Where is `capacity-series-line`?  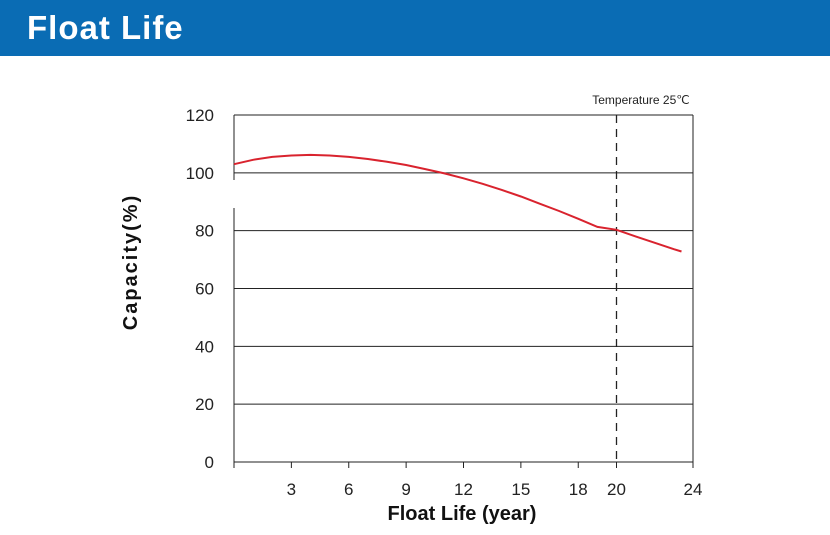
capacity-series-line is located at coordinates (457, 203).